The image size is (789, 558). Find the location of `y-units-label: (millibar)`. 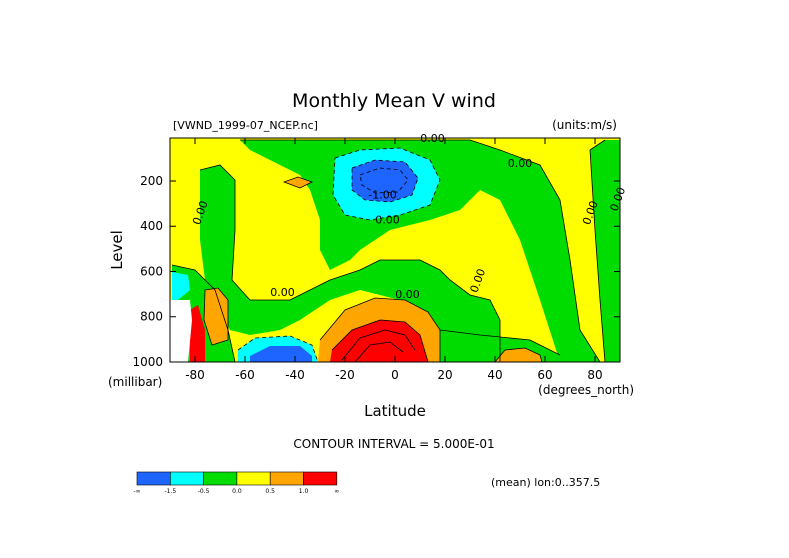

y-units-label: (millibar) is located at coordinates (135, 382).